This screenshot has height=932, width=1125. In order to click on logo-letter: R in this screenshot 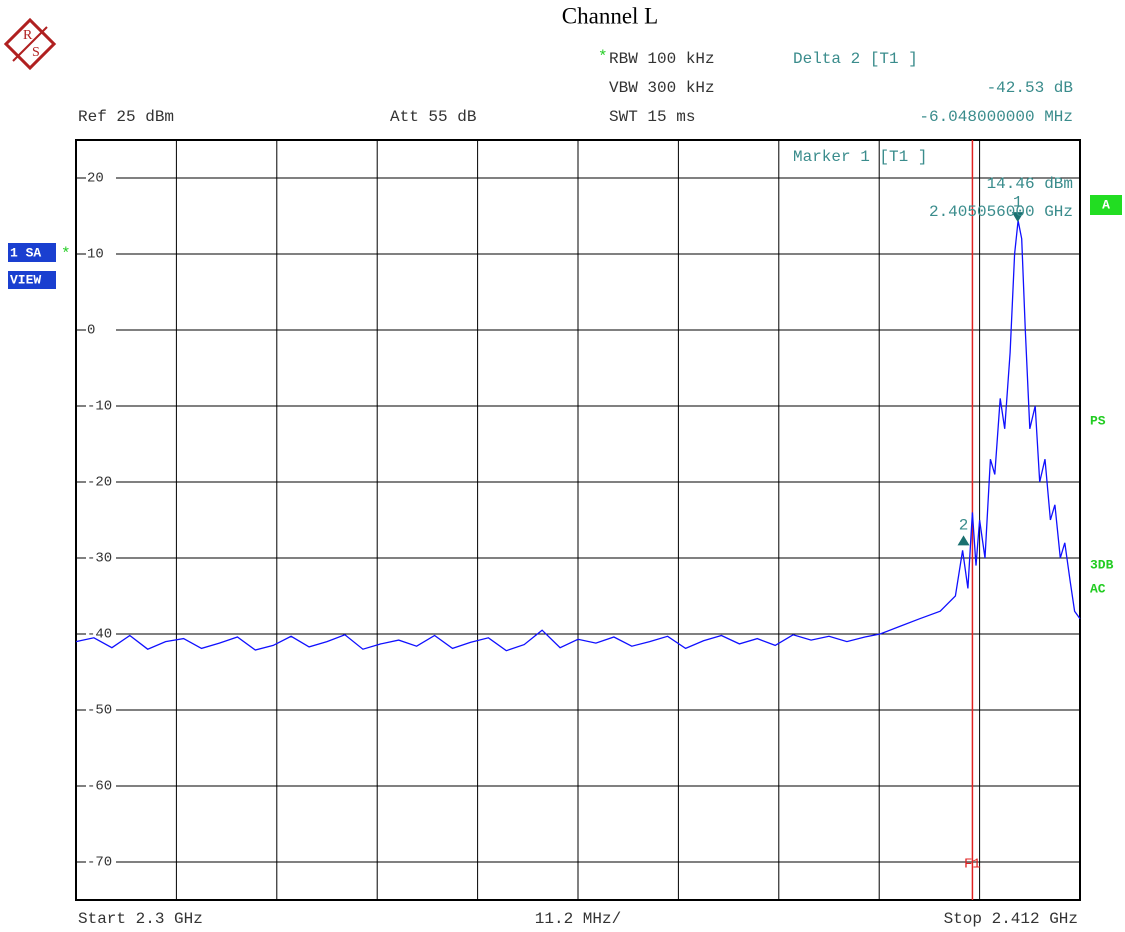, I will do `click(28, 35)`.